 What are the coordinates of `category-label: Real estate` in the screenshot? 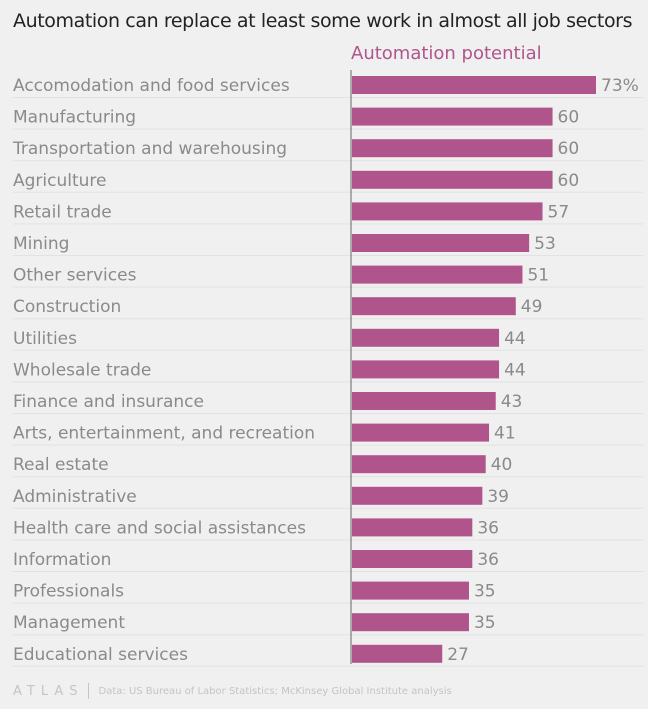 It's located at (61, 465).